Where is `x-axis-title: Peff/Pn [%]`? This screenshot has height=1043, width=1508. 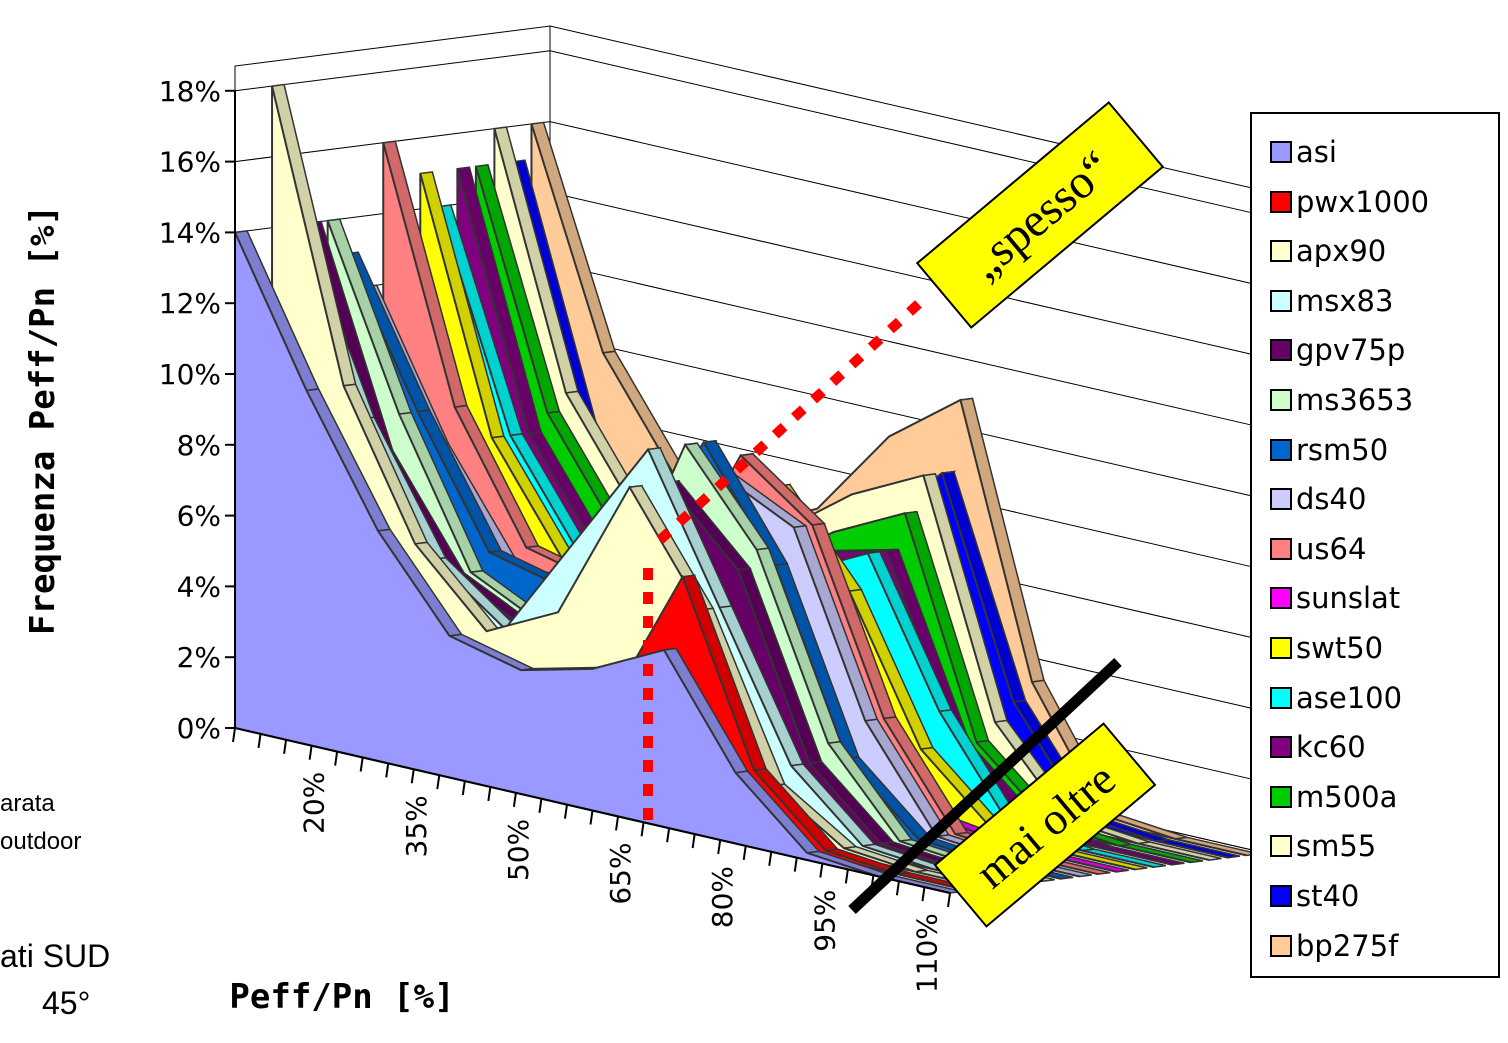 x-axis-title: Peff/Pn [%] is located at coordinates (341, 997).